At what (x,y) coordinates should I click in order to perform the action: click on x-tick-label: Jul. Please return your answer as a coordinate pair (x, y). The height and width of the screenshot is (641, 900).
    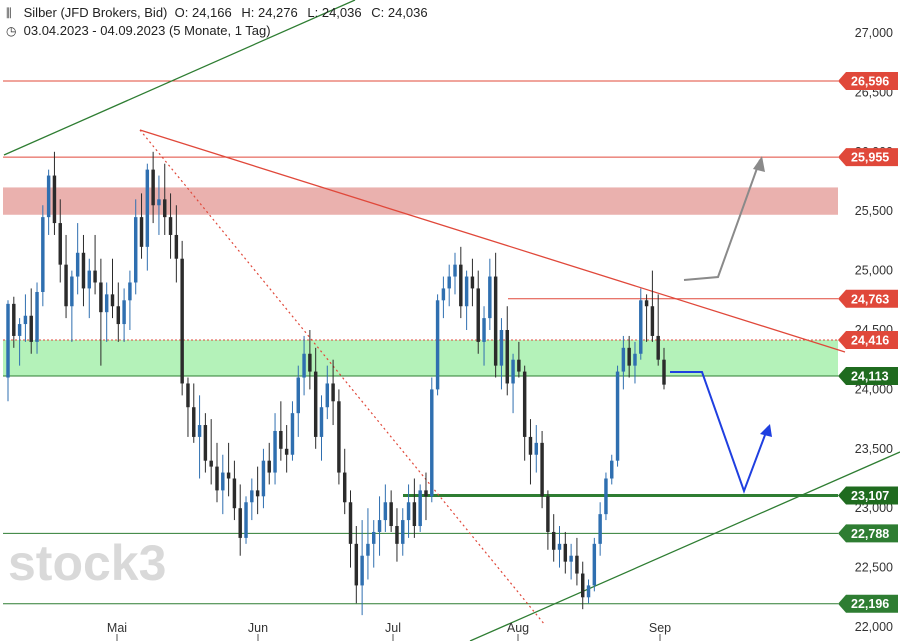
    Looking at the image, I should click on (393, 628).